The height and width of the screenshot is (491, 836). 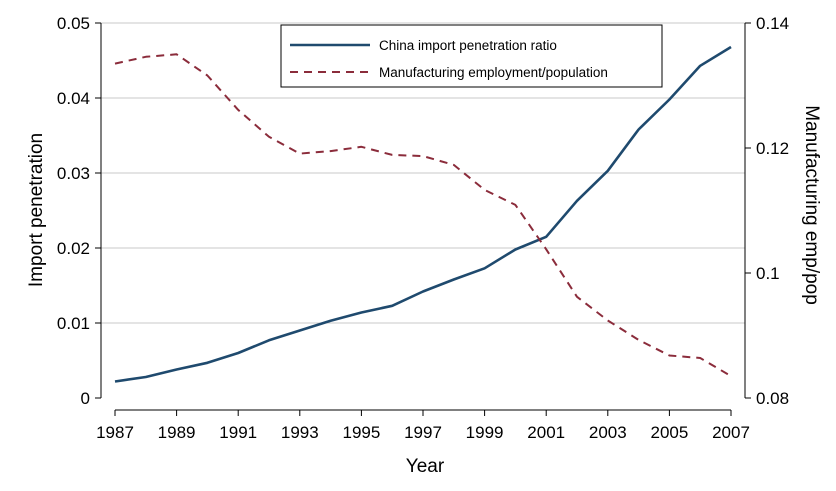 What do you see at coordinates (768, 273) in the screenshot?
I see `y-right-tick-label-0-1: 0.1` at bounding box center [768, 273].